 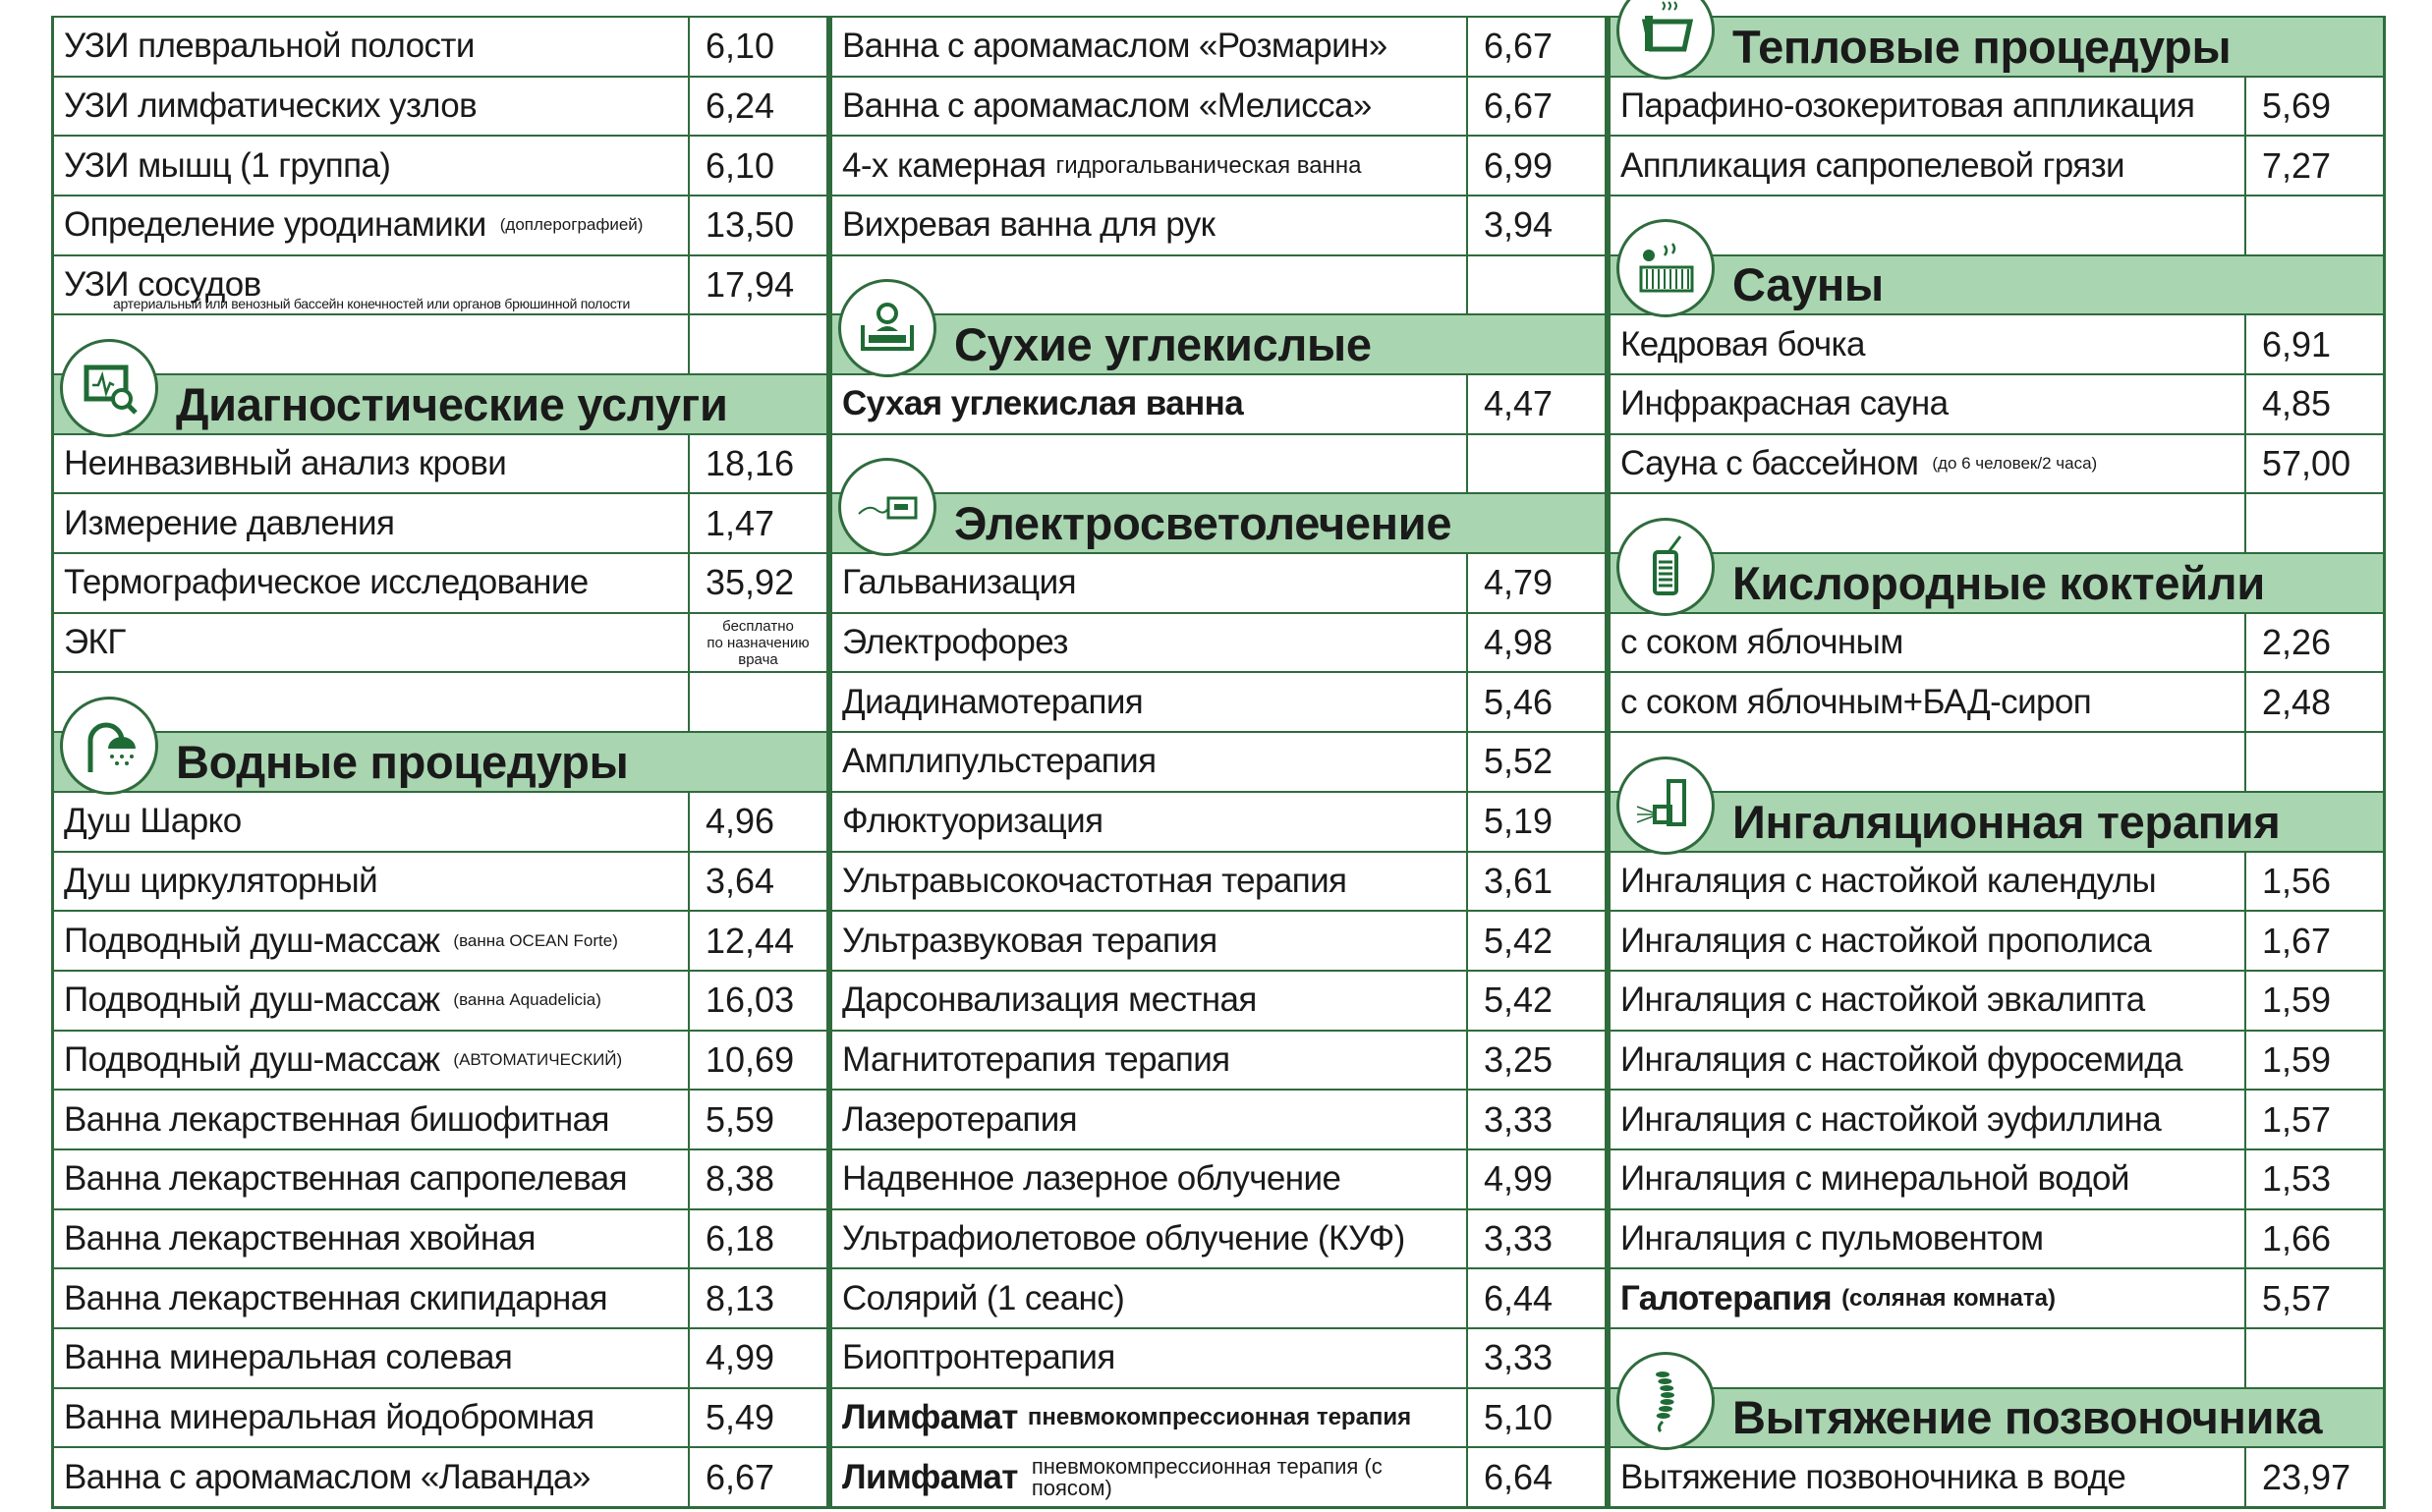 I want to click on price-note-line: бесплатно, so click(x=758, y=626).